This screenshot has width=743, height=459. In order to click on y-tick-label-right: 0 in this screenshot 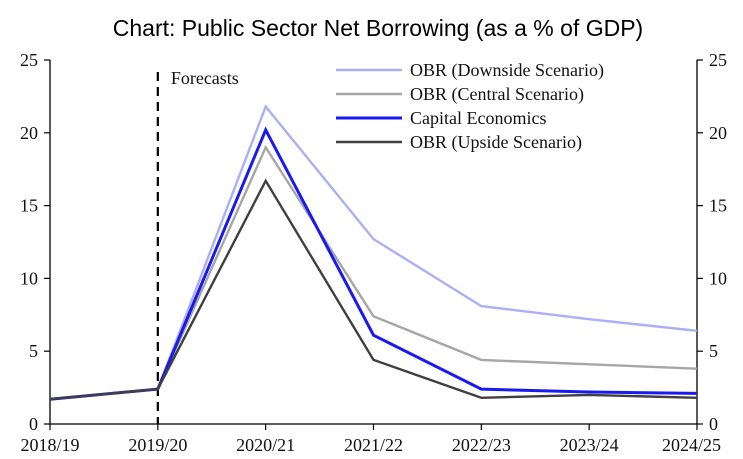, I will do `click(713, 424)`.